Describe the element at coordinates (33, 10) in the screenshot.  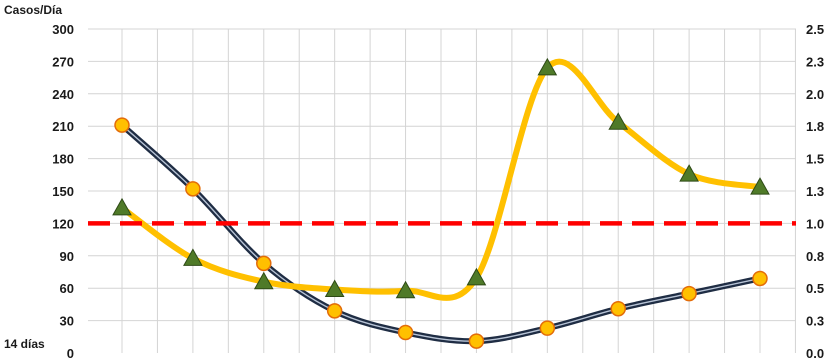
I see `left-axis-label: Casos/Día` at that location.